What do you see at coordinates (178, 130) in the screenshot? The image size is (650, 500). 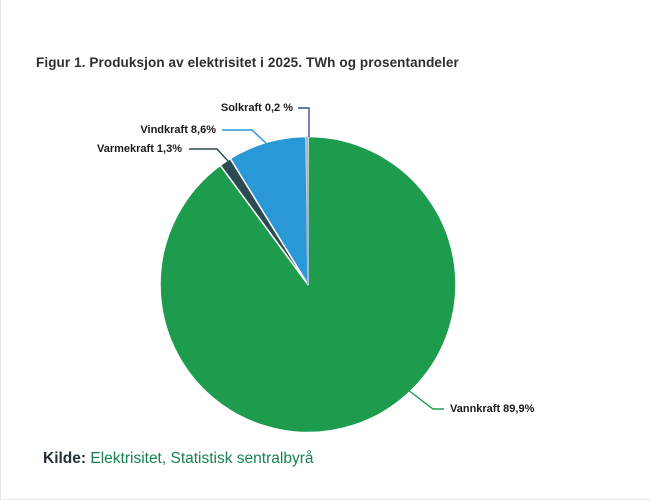 I see `slice-label-vindkraft: Vindkraft 8,6%` at bounding box center [178, 130].